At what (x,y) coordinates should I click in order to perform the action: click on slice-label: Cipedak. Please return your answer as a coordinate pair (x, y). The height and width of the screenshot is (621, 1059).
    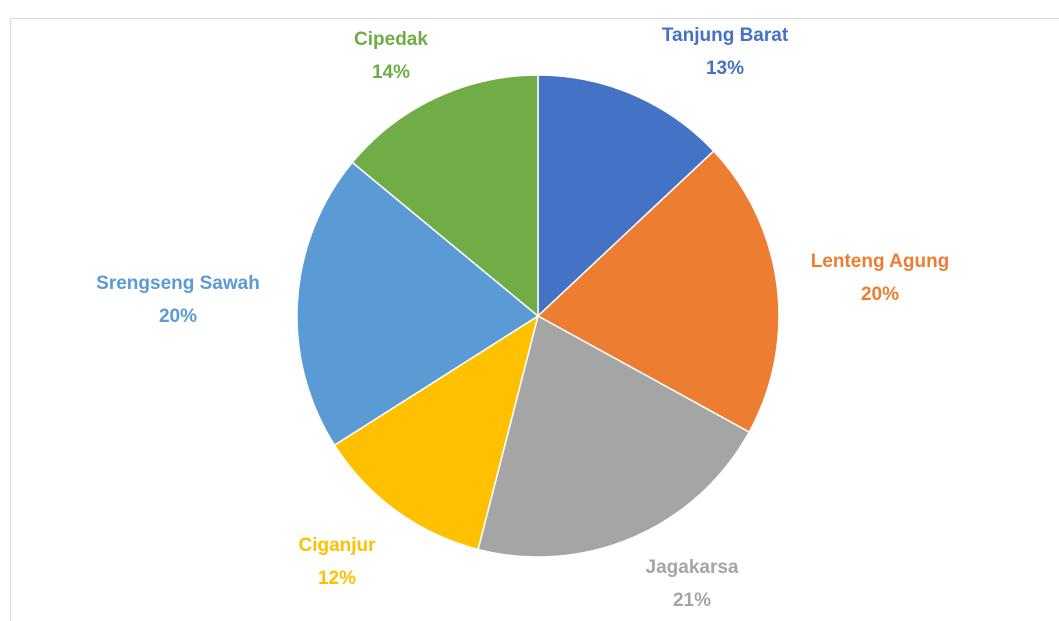
    Looking at the image, I should click on (391, 39).